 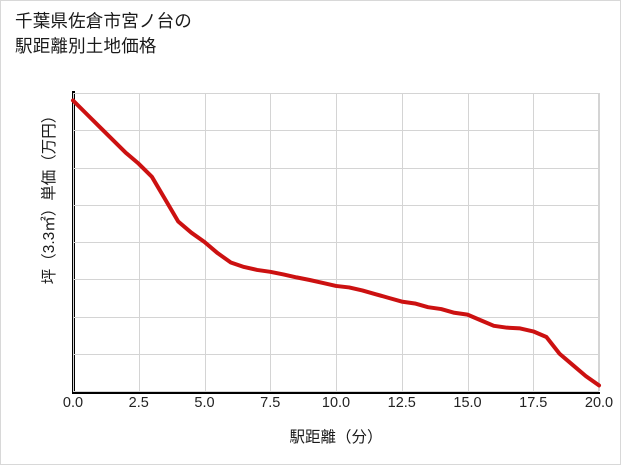 I want to click on x-tick-label: 20.0, so click(x=599, y=403).